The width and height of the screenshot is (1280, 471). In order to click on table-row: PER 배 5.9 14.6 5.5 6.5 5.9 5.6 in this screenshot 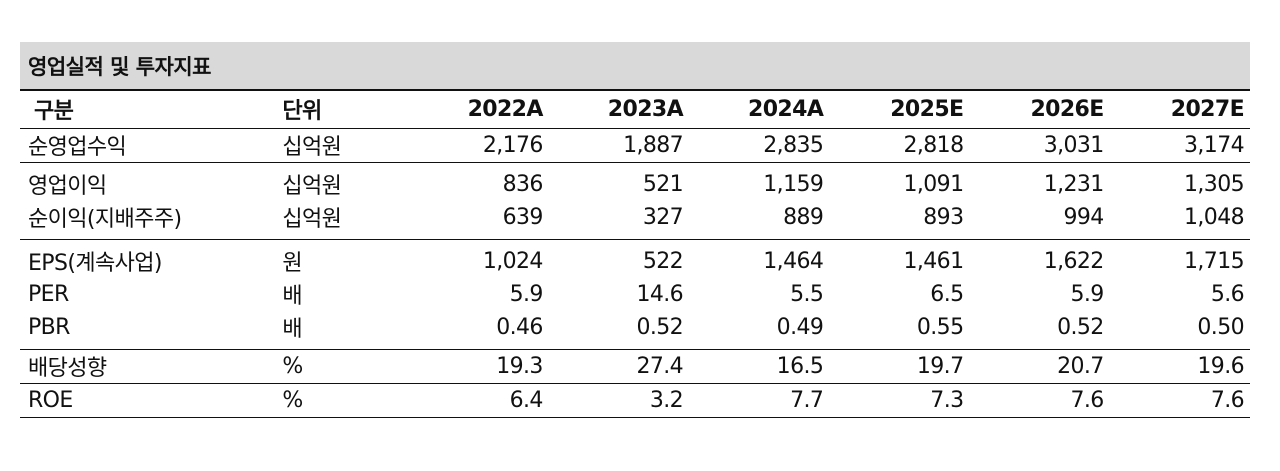, I will do `click(635, 294)`.